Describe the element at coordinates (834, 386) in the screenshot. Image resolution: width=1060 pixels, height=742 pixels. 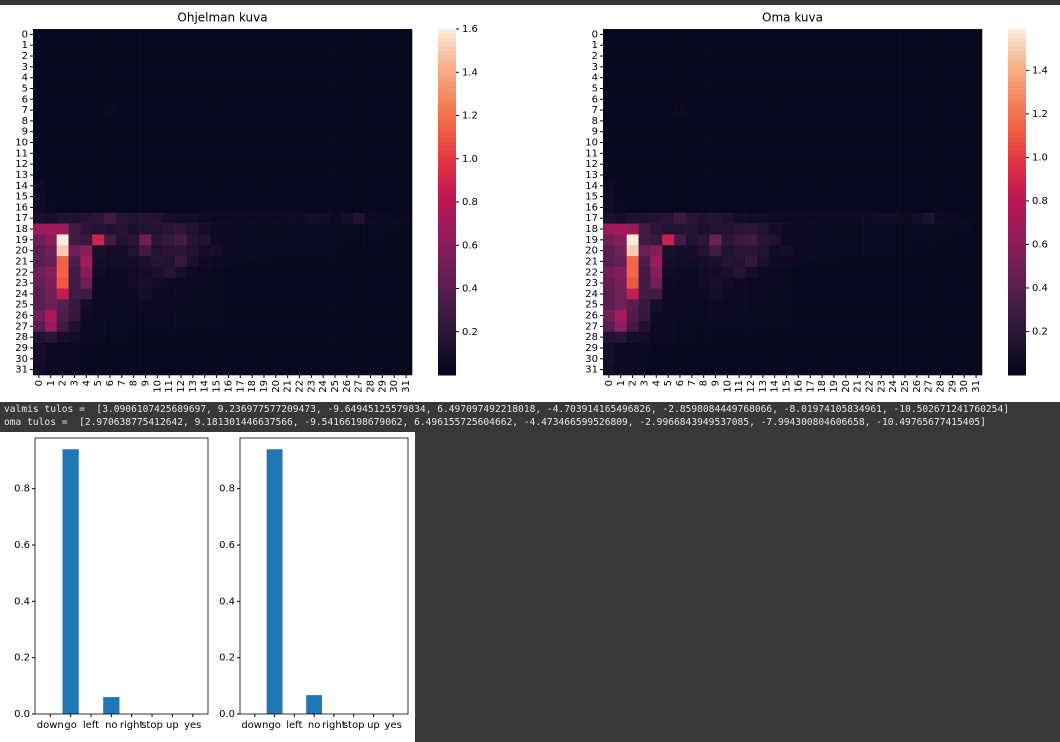
I see `x-tick-label: 19` at that location.